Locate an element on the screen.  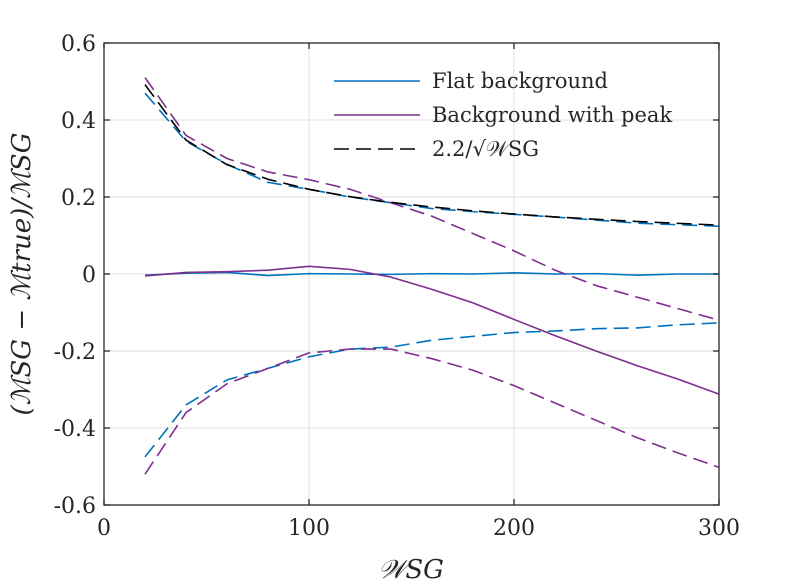
x-tick-label-0: 0 is located at coordinates (104, 528).